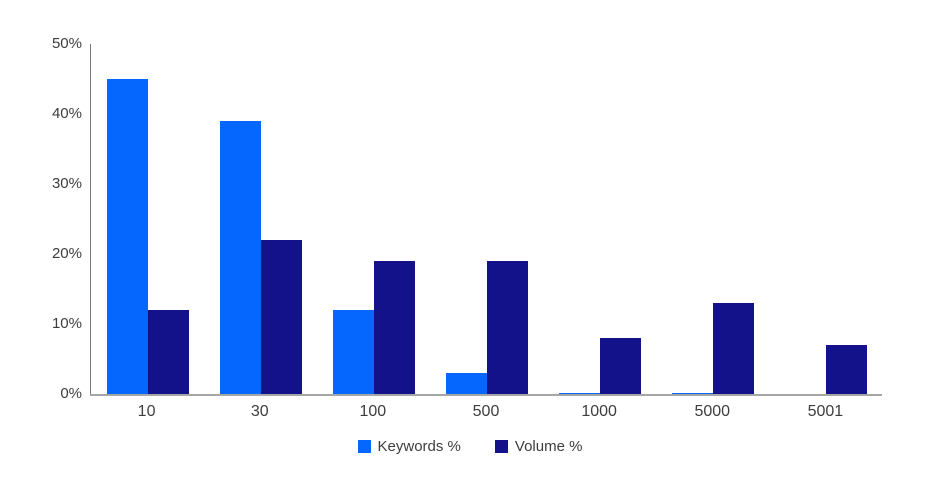  I want to click on y-axis: 0% 10% 20% 30% 40% 50%, so click(41, 247).